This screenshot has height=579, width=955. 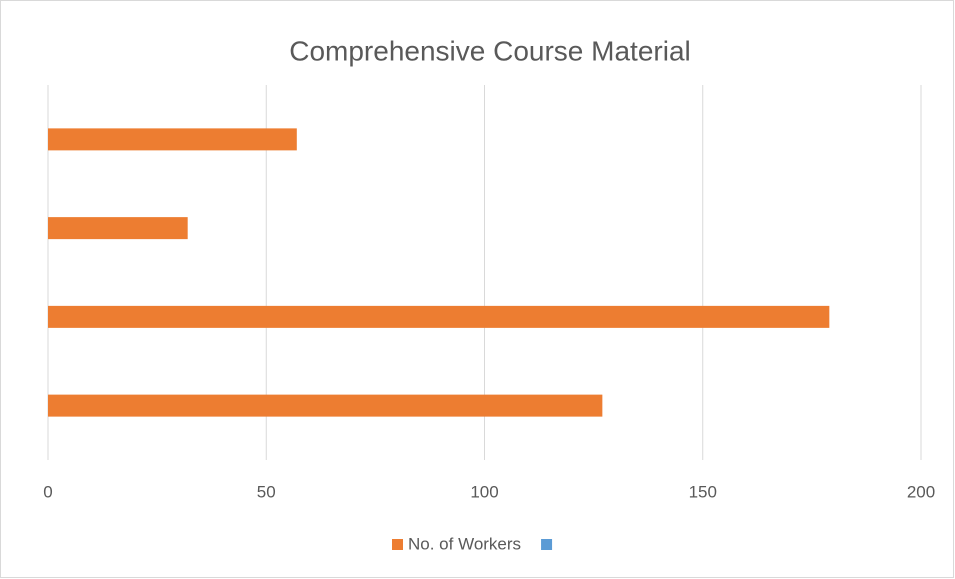 What do you see at coordinates (47, 491) in the screenshot?
I see `x-tick-label: 0` at bounding box center [47, 491].